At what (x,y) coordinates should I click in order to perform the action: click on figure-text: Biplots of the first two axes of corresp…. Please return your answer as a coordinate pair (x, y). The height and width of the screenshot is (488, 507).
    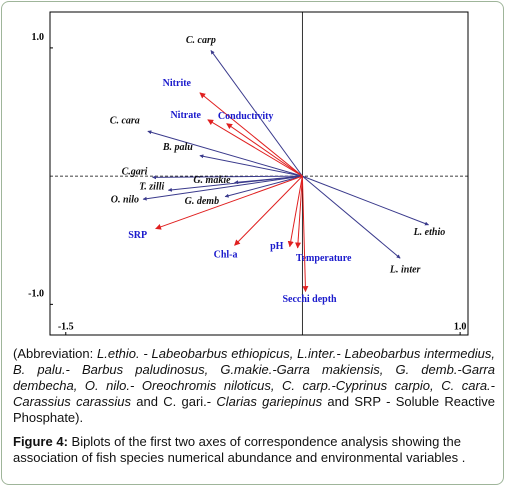
    Looking at the image, I should click on (239, 449).